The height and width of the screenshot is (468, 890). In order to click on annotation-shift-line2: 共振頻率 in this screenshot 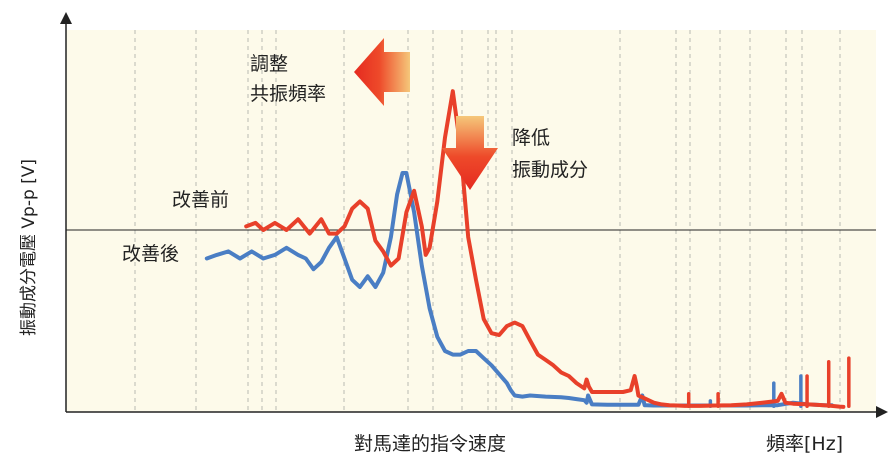, I will do `click(288, 94)`.